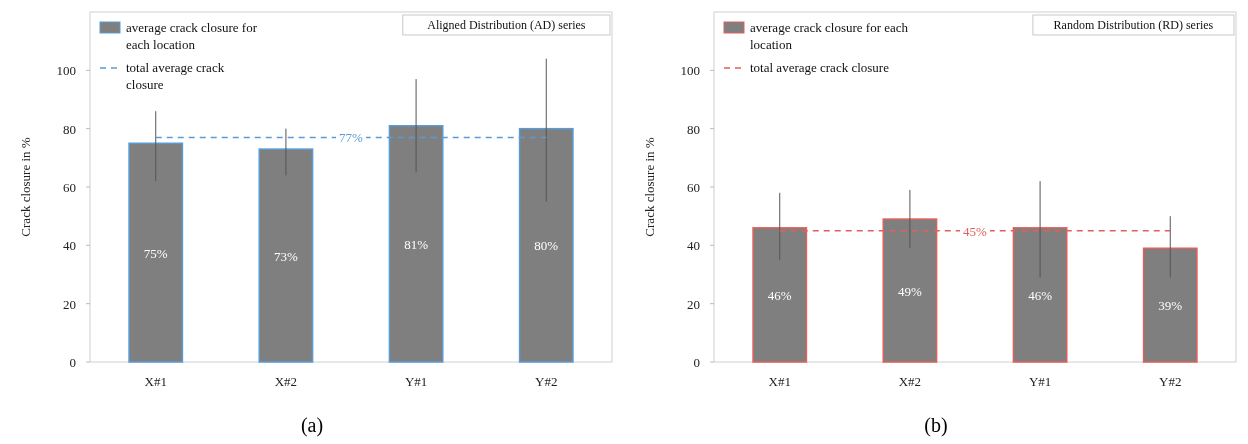 The width and height of the screenshot is (1248, 444). I want to click on annotation: 45%, so click(975, 231).